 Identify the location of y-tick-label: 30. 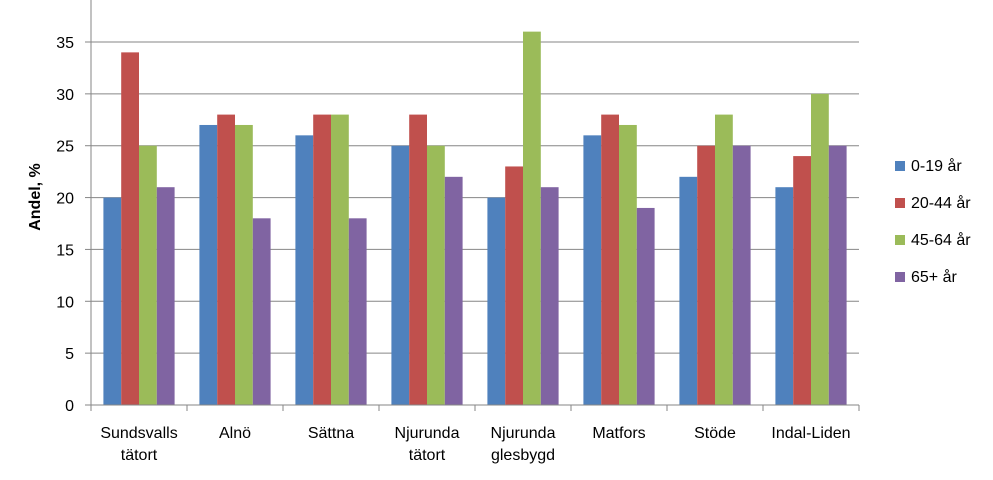
(65, 95).